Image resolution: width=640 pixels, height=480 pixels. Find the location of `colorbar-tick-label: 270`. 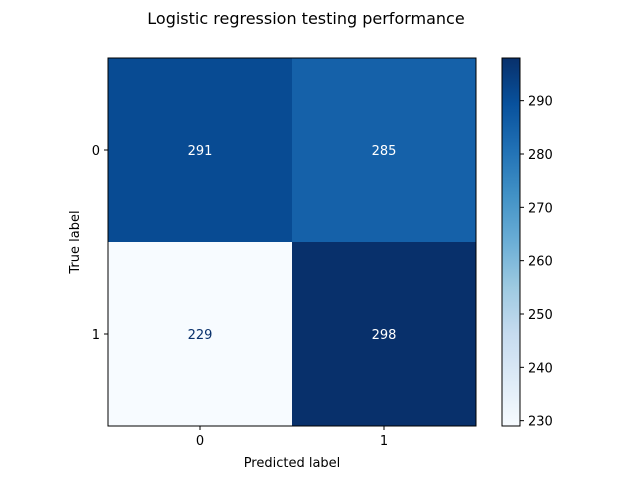

colorbar-tick-label: 270 is located at coordinates (540, 208).